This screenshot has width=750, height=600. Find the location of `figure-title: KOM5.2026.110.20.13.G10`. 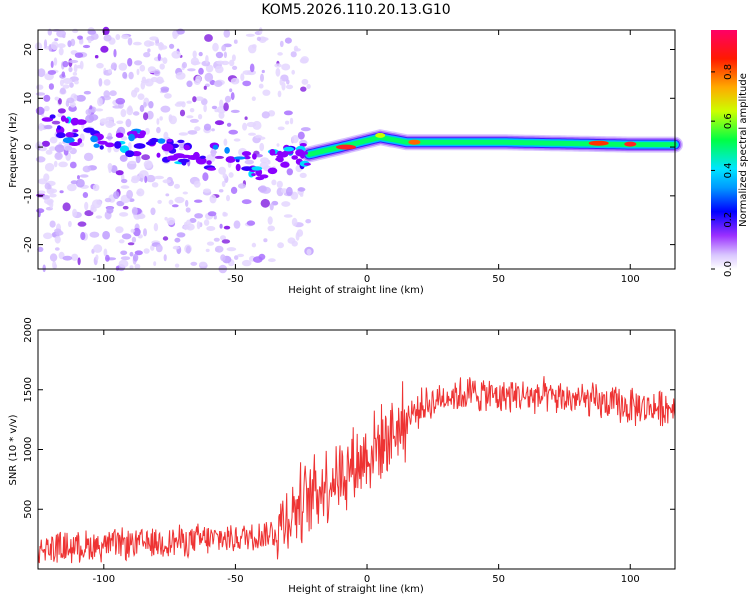

figure-title: KOM5.2026.110.20.13.G10 is located at coordinates (355, 10).